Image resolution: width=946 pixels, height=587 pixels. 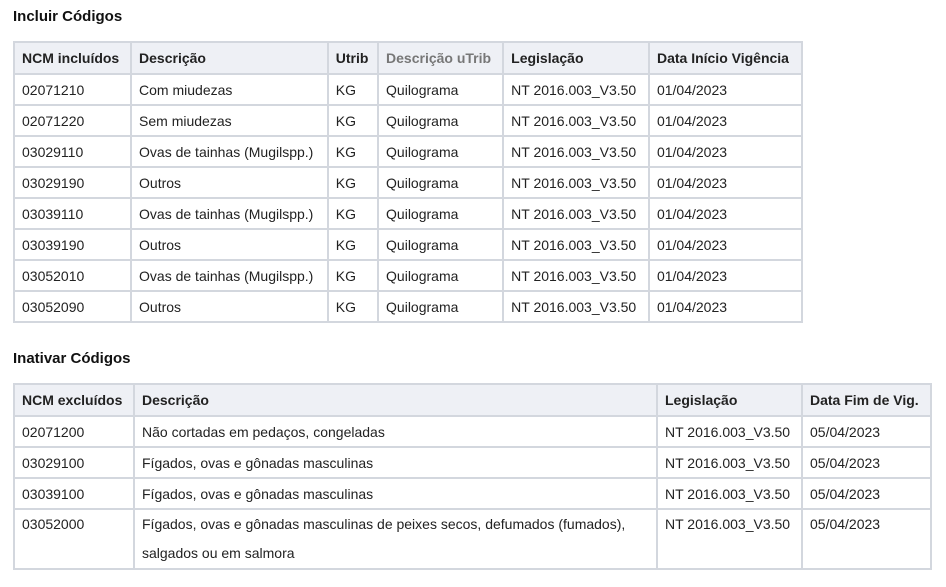 I want to click on table-cell: Sem miudezas, so click(x=229, y=120).